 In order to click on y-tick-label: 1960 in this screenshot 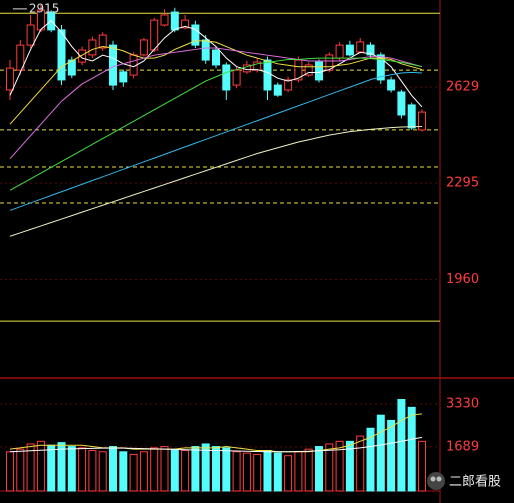, I will do `click(462, 279)`.